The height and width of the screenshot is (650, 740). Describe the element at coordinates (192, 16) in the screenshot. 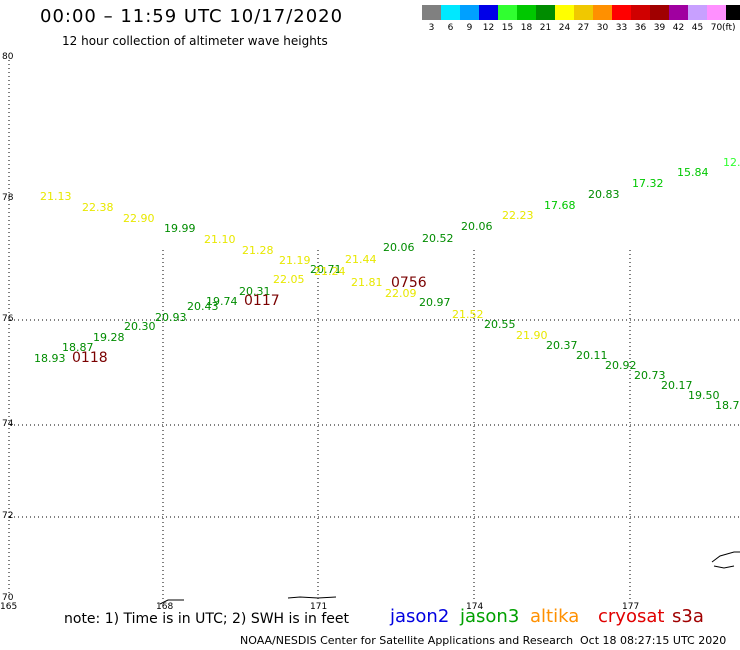

I see `map-title: 00:00 – 11:59 UTC 10/17/2020` at that location.